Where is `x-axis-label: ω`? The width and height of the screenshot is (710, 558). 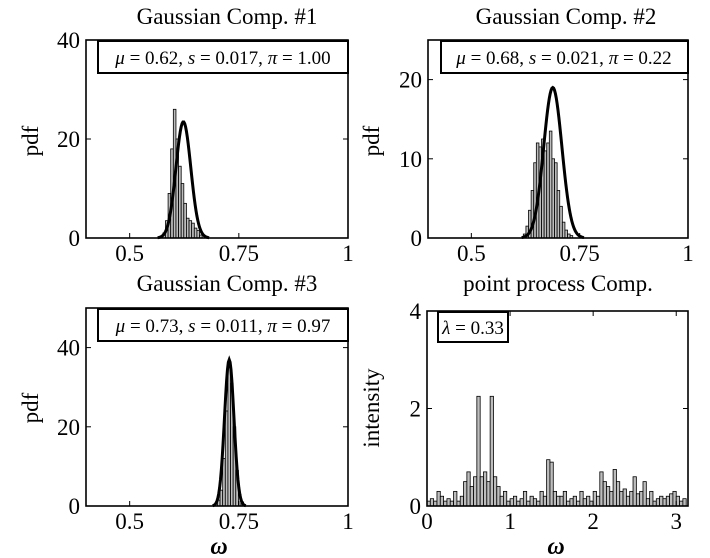 x-axis-label: ω is located at coordinates (218, 546).